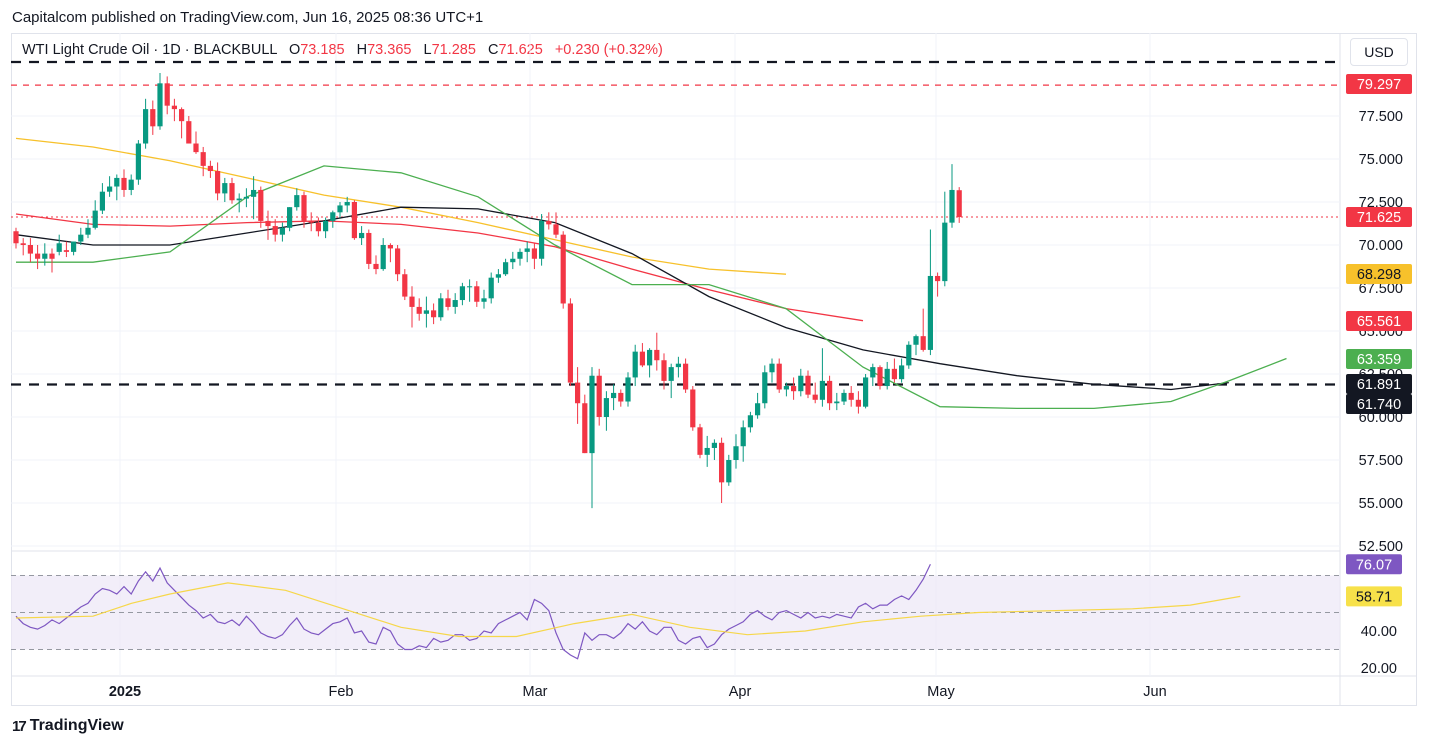 This screenshot has height=748, width=1429. Describe the element at coordinates (362, 50) in the screenshot. I see `high-label: H` at that location.